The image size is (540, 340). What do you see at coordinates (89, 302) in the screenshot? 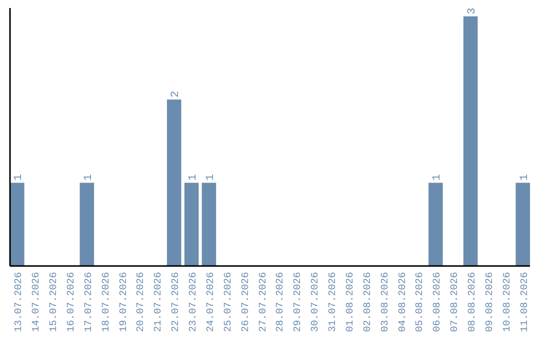
I see `x-tick-label: 17.07.2026` at bounding box center [89, 302].